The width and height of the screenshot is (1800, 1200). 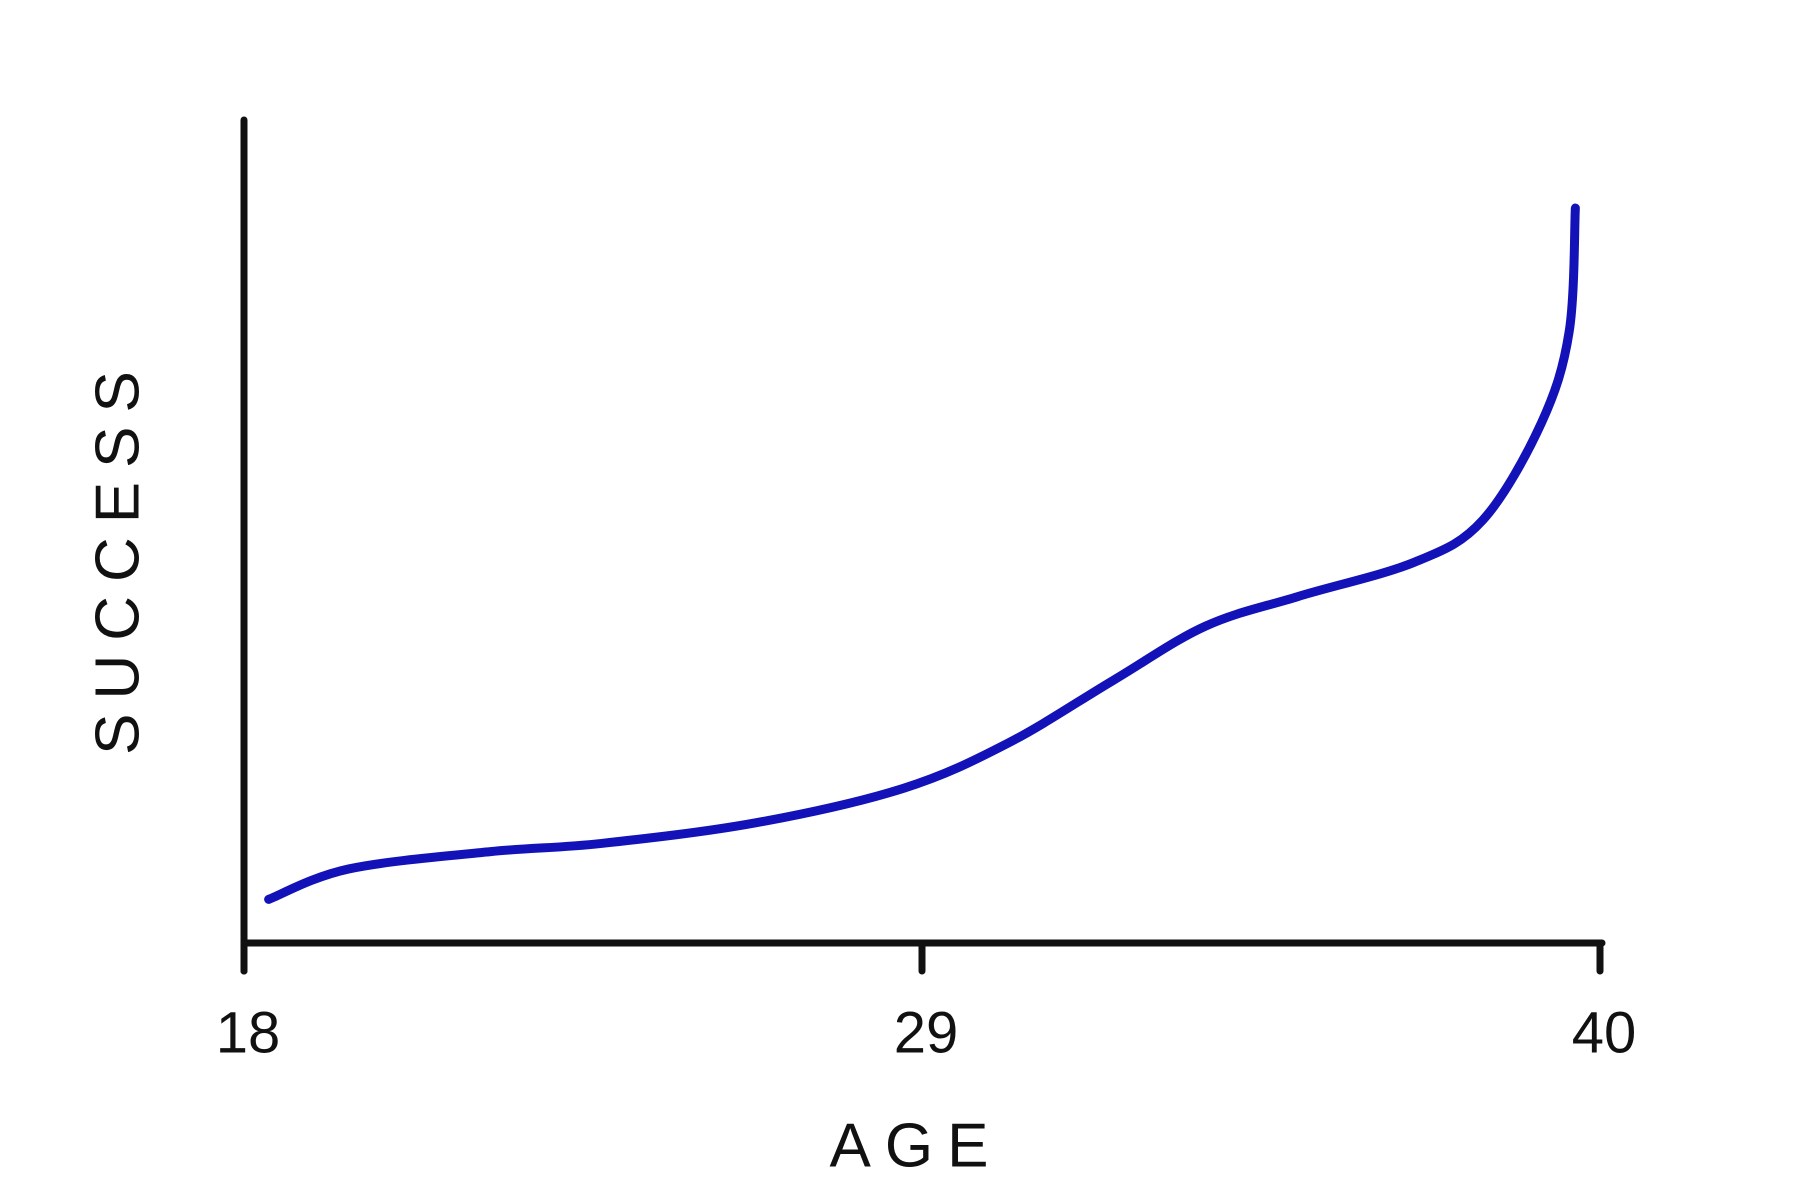 What do you see at coordinates (248, 1032) in the screenshot?
I see `x-tick-label: 18` at bounding box center [248, 1032].